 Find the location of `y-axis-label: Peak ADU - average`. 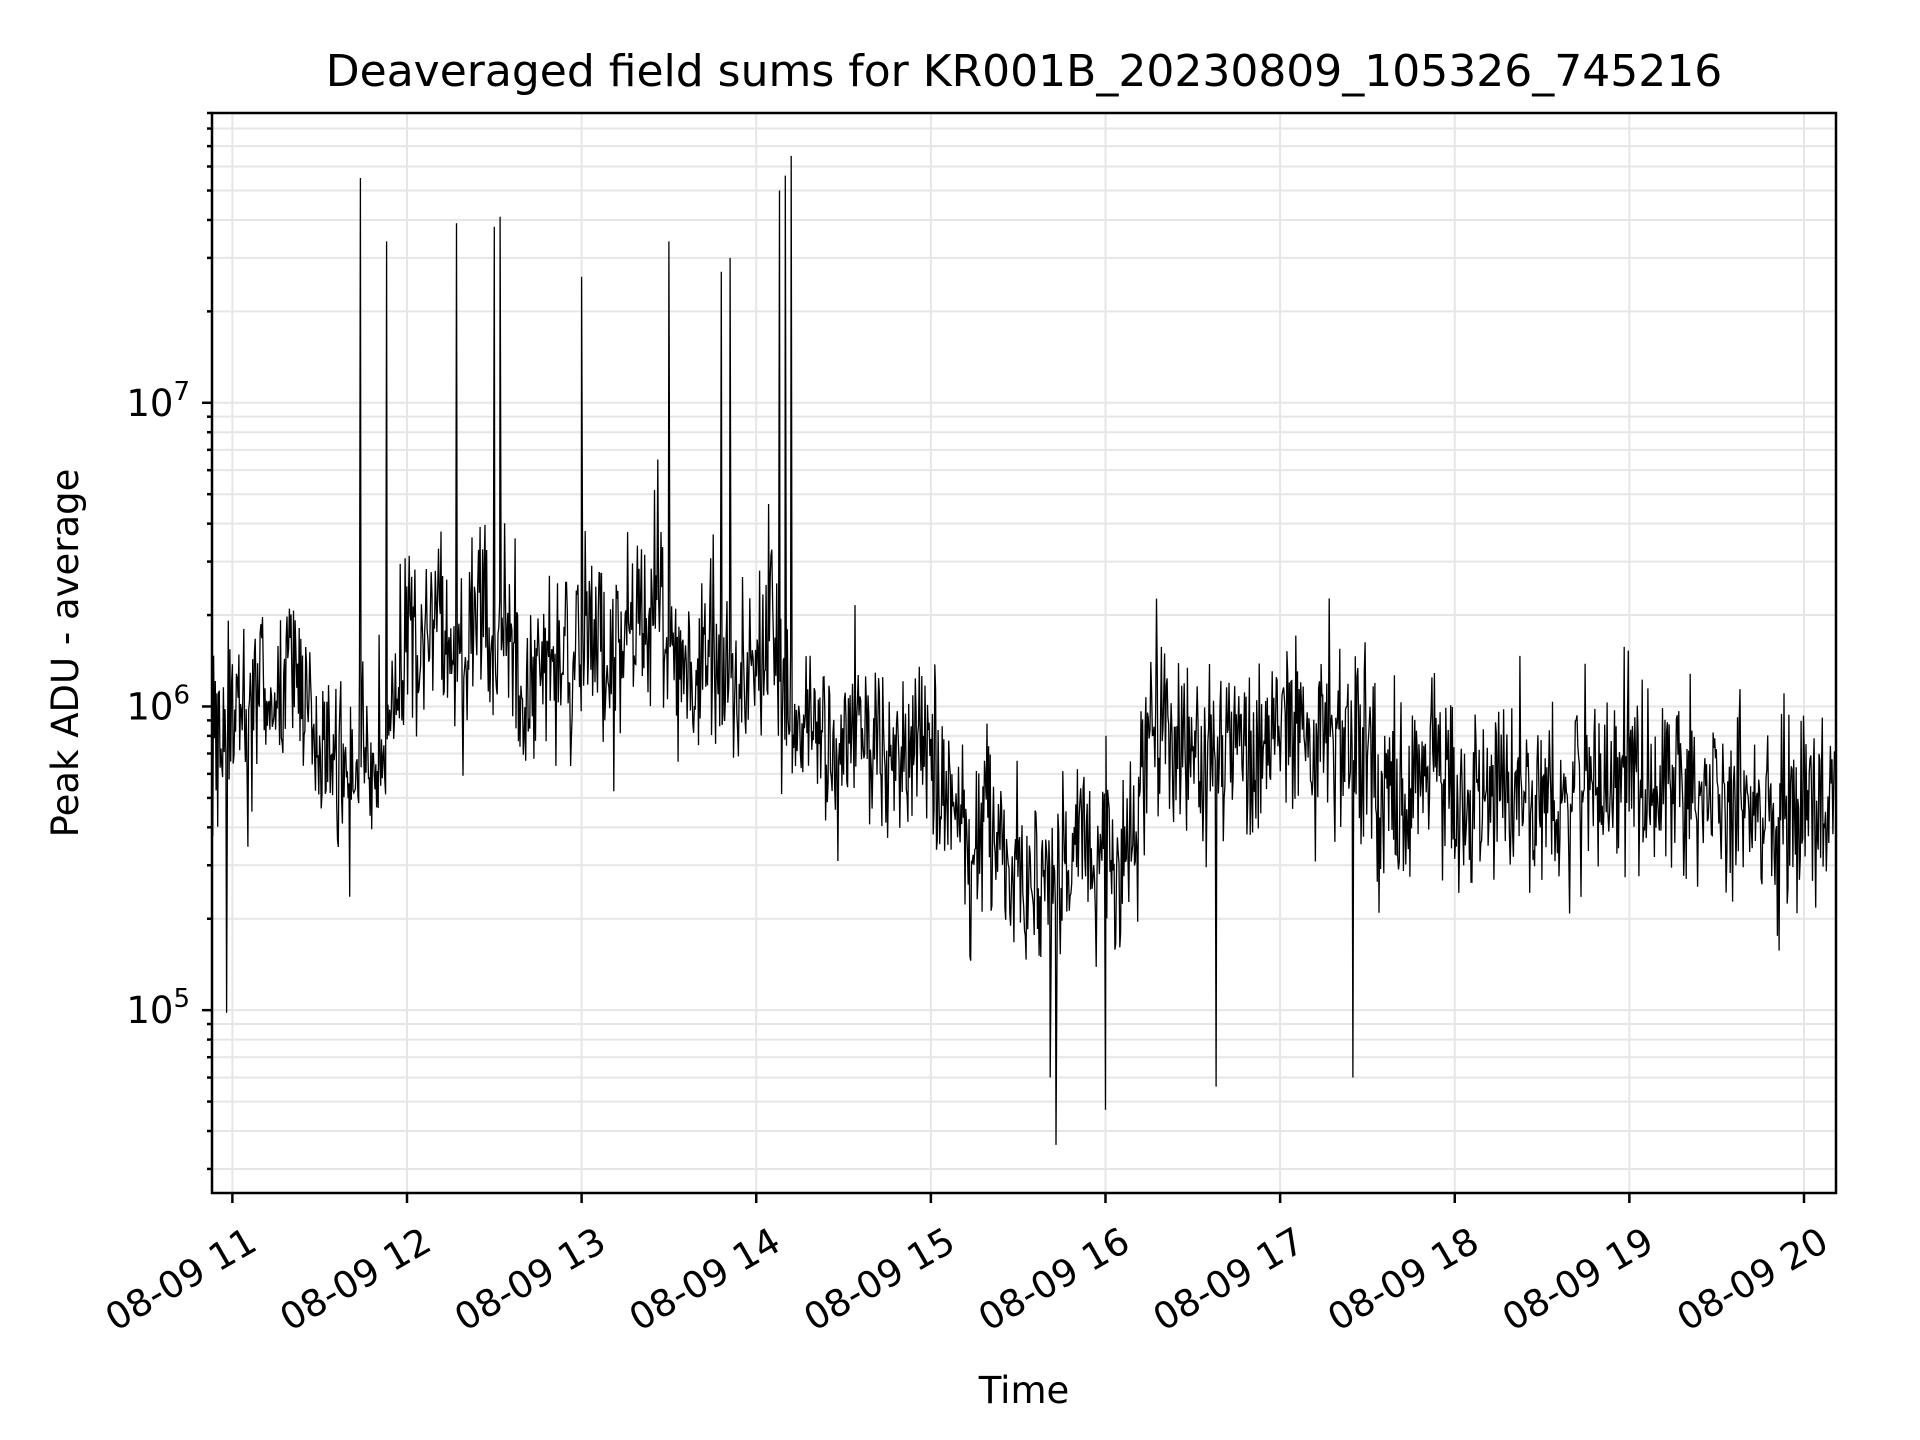

y-axis-label: Peak ADU - average is located at coordinates (65, 653).